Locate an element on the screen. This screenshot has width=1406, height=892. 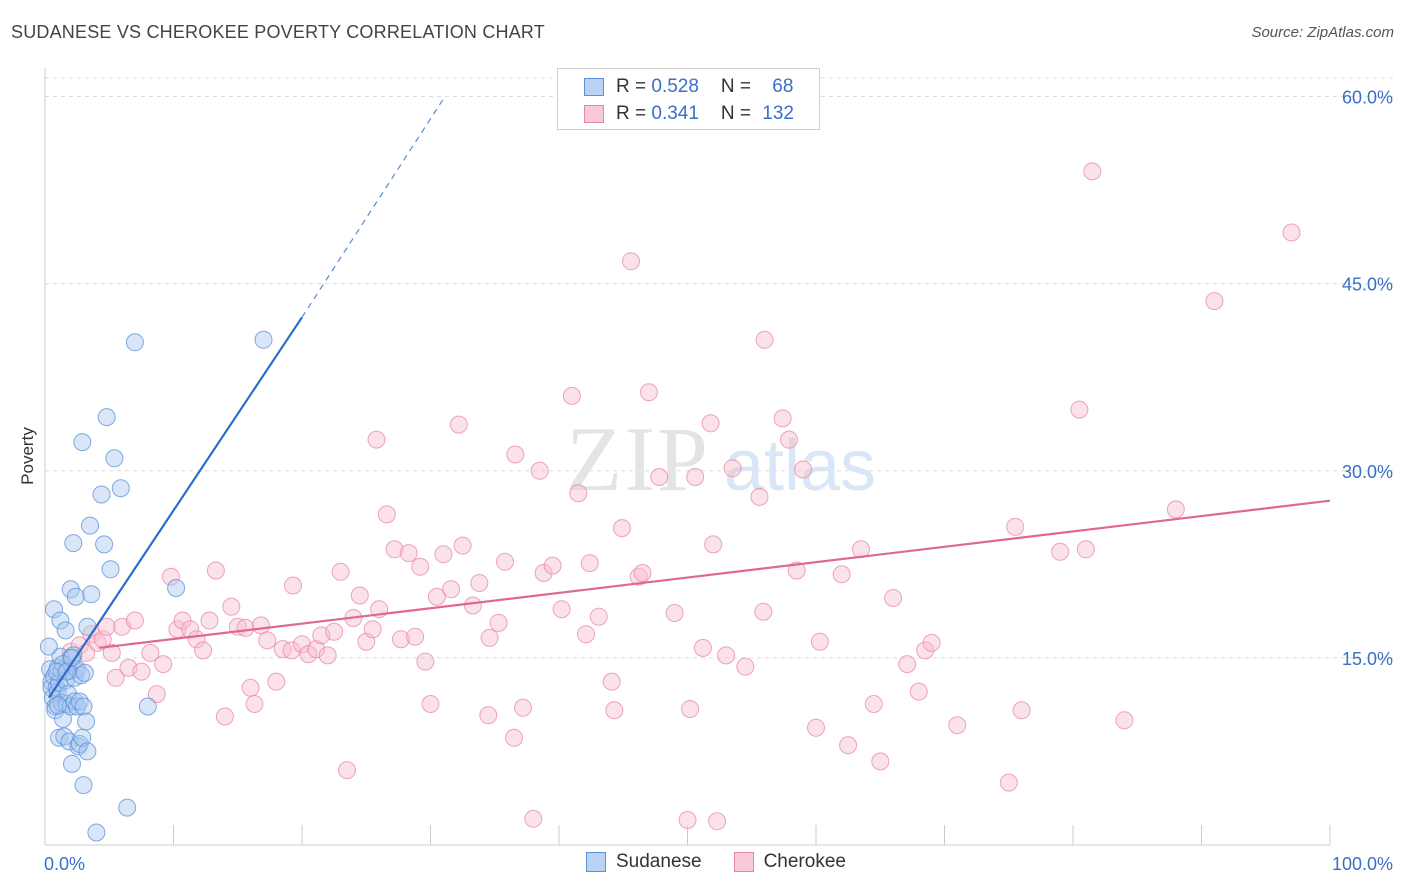
y-tick-label: 30.0% is located at coordinates (1367, 472).